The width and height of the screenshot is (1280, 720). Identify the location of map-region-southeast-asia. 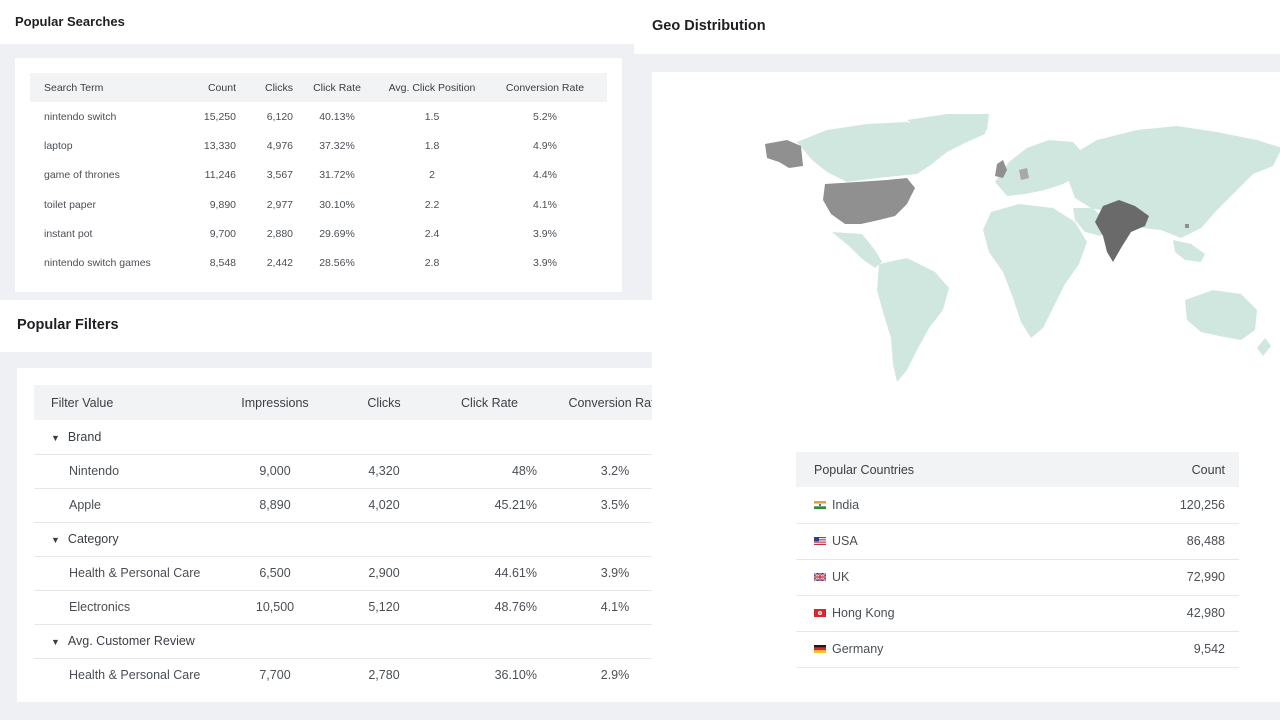
(1189, 251).